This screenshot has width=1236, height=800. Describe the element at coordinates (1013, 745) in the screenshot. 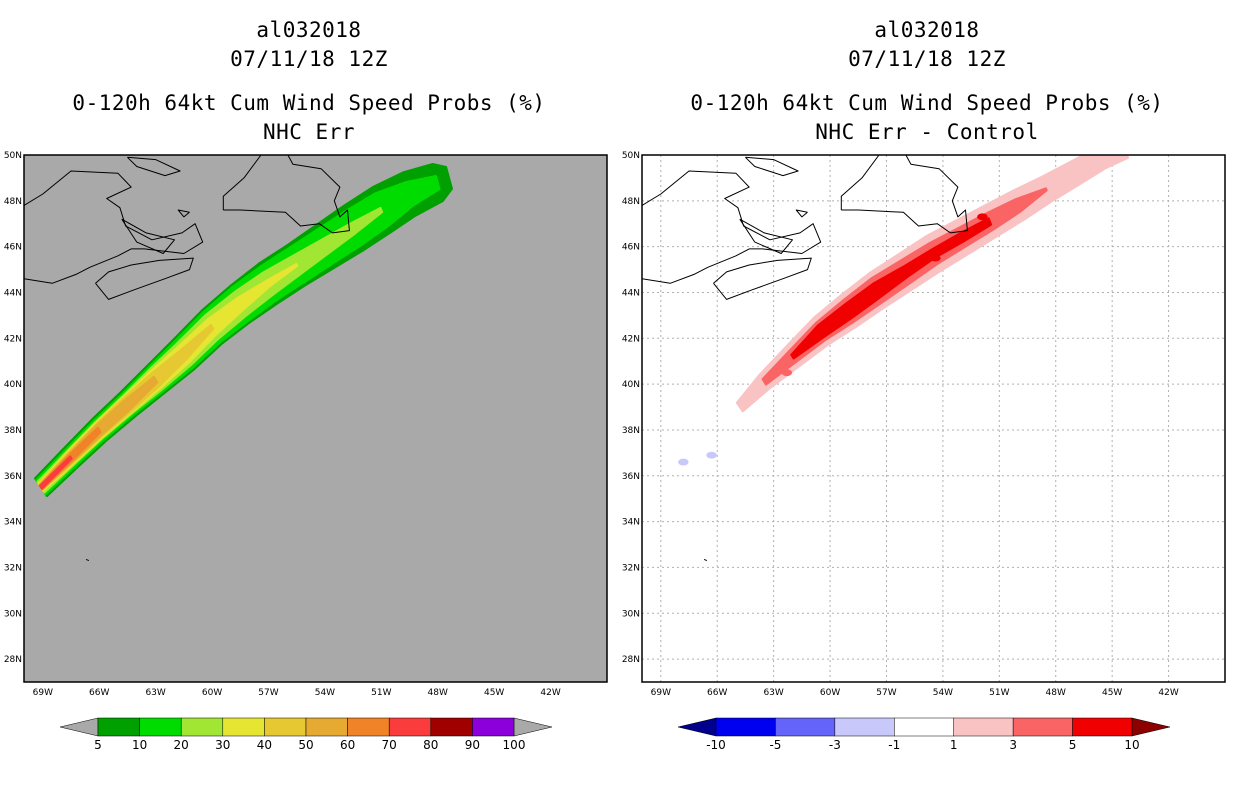

I see `colorbar-label: 3` at that location.